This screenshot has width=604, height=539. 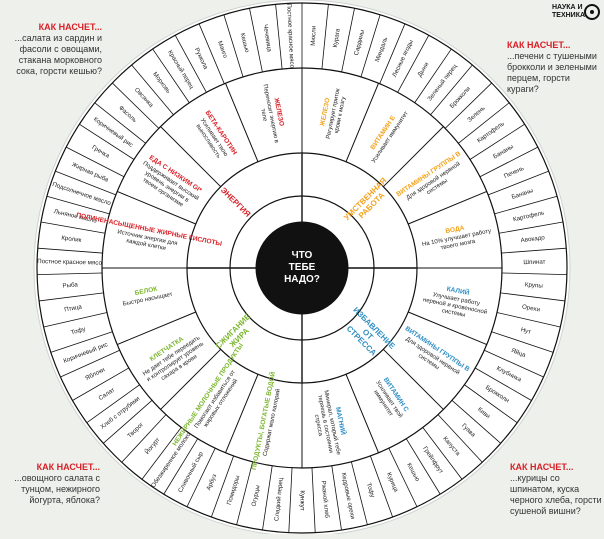 What do you see at coordinates (245, 42) in the screenshot?
I see `food-label: Кешью` at bounding box center [245, 42].